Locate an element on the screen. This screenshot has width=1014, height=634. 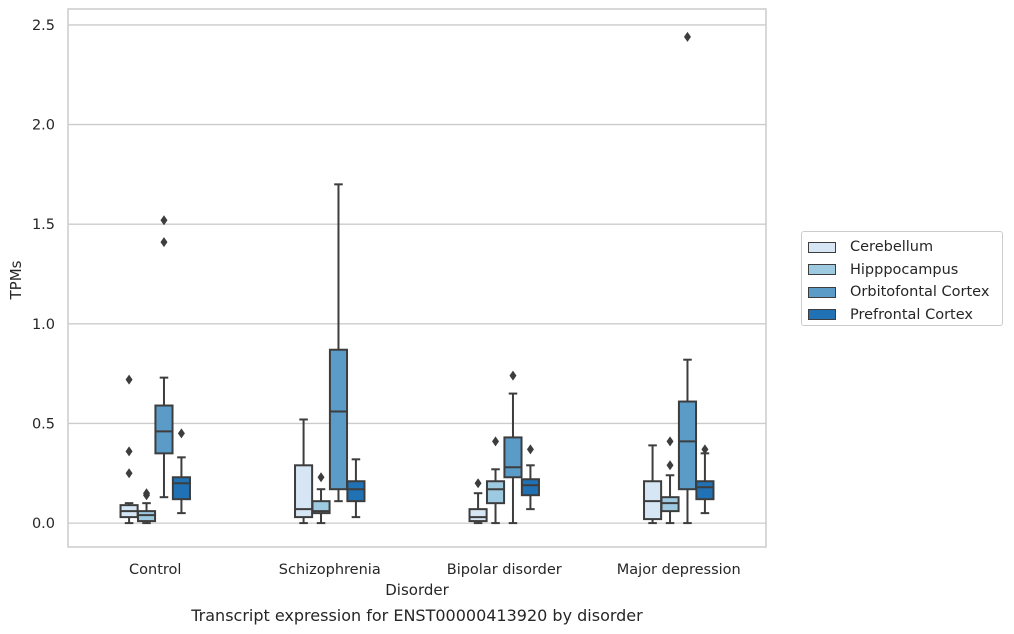
y-tick-label: 1.0 is located at coordinates (43, 325).